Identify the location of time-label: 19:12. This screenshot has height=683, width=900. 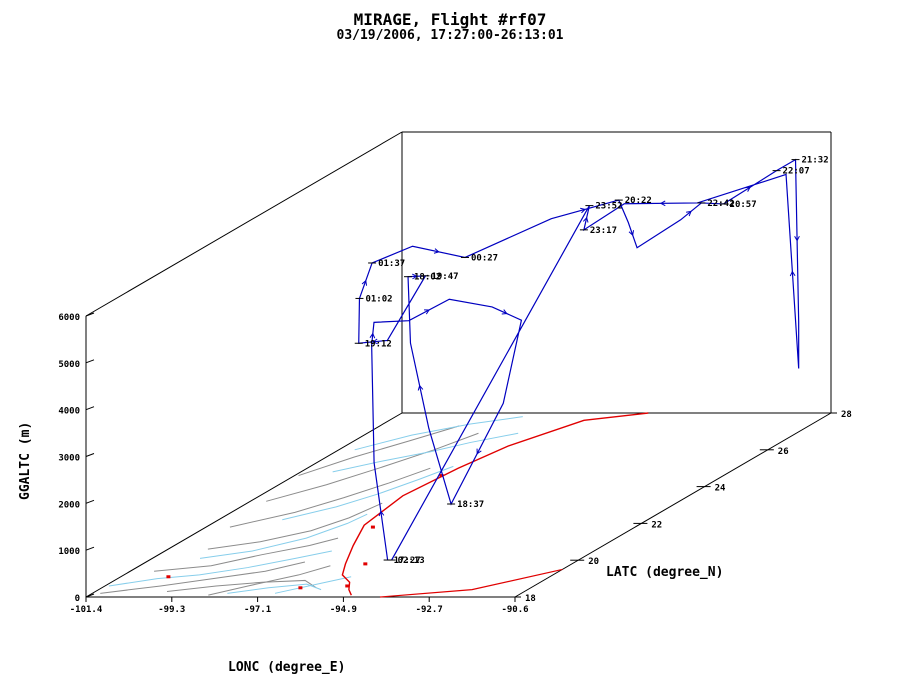
(378, 344).